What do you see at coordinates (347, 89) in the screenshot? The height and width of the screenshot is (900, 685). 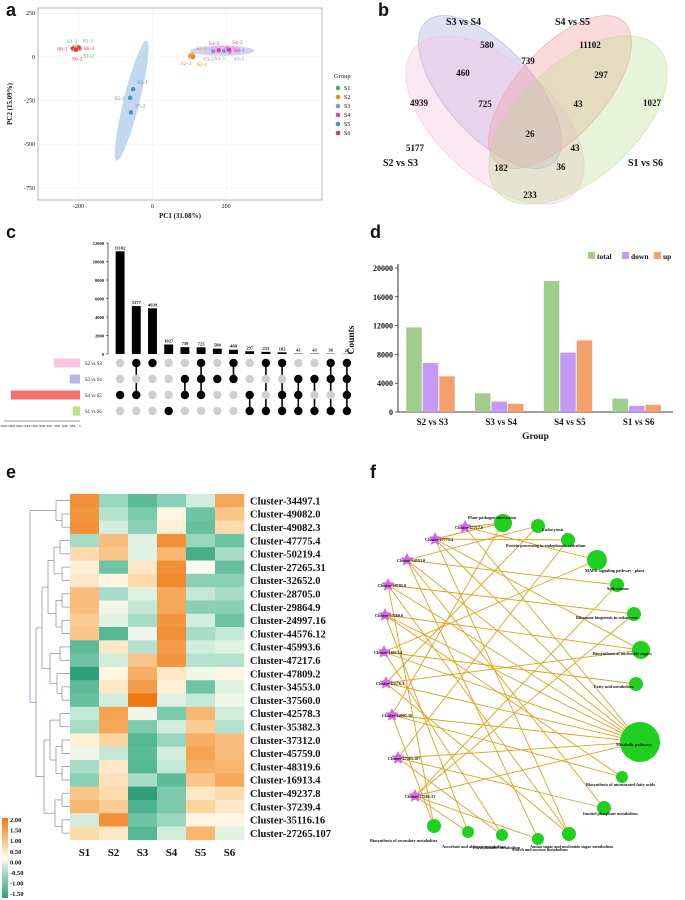 I see `pca-legend-label-S1: S1` at bounding box center [347, 89].